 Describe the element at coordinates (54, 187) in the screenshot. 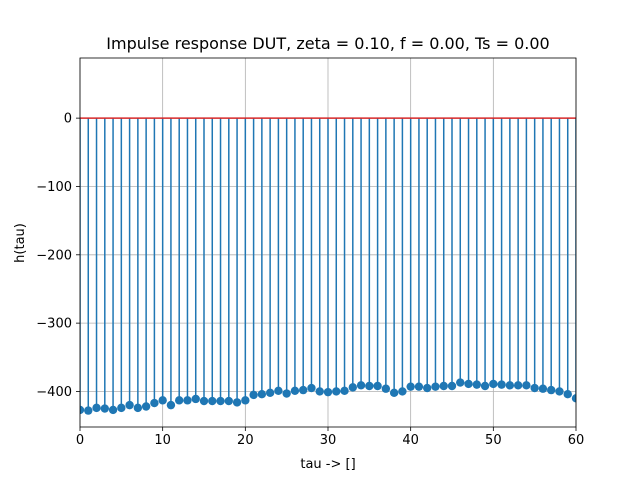

I see `y-tick-label: −100` at that location.